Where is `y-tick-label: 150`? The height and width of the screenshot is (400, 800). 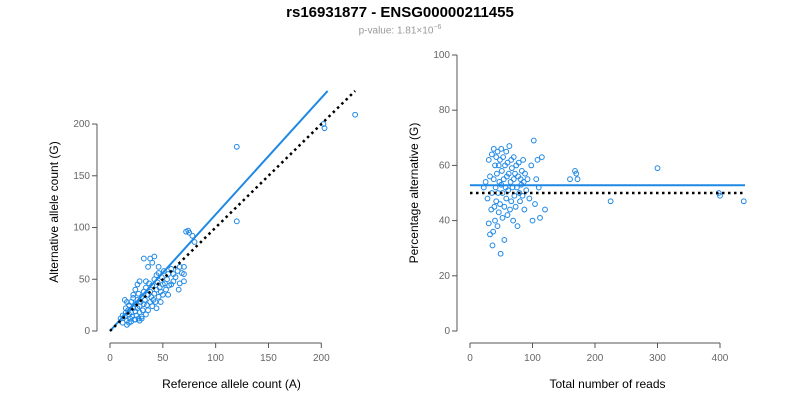 y-tick-label: 150 is located at coordinates (81, 176).